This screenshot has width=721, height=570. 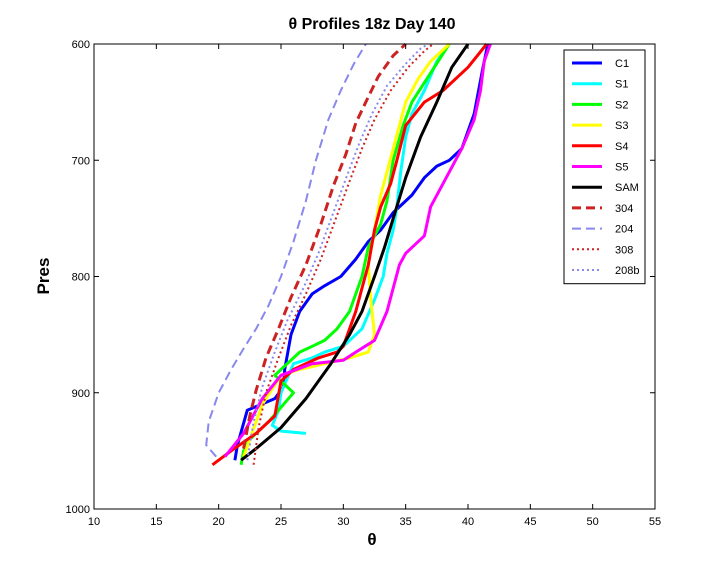 I want to click on x-tick-label: 40, so click(x=468, y=522).